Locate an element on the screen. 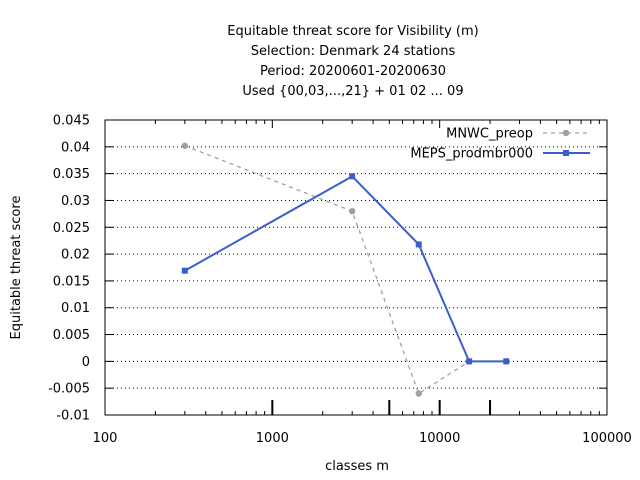  legend: MNWC_preop MEPS_prodmbr000 is located at coordinates (500, 144).